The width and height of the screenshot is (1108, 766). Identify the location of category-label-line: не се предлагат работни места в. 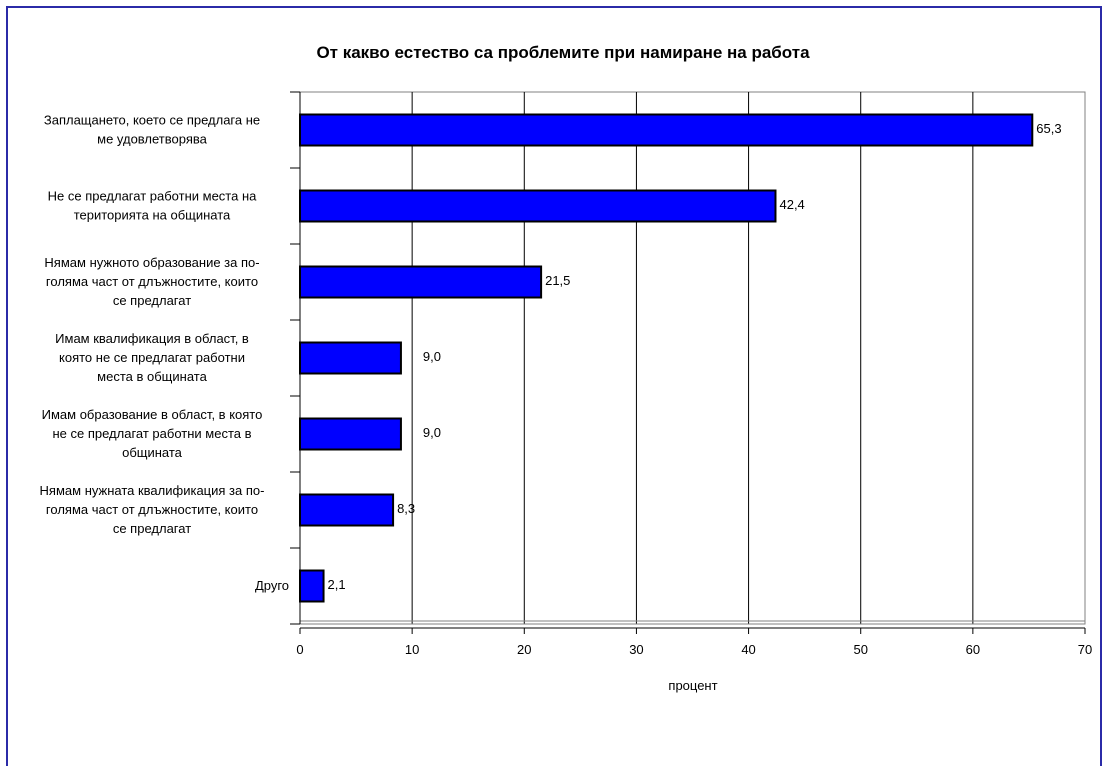
(151, 433).